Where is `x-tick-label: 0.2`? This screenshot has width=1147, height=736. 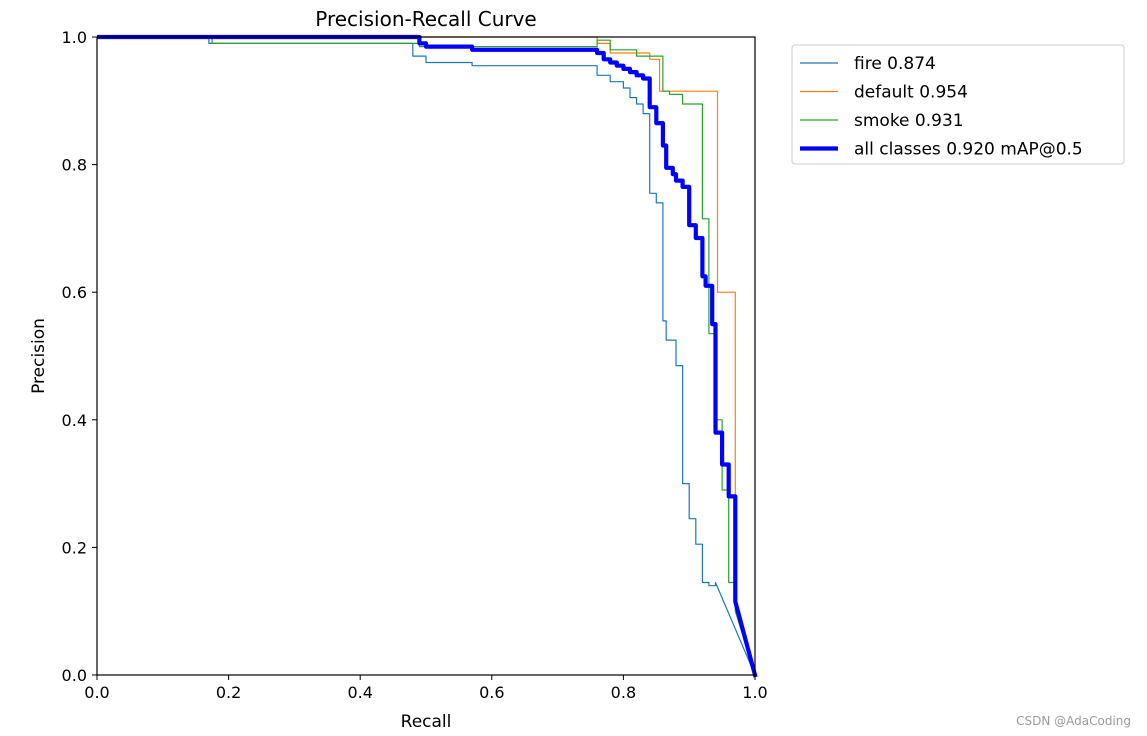 x-tick-label: 0.2 is located at coordinates (228, 692).